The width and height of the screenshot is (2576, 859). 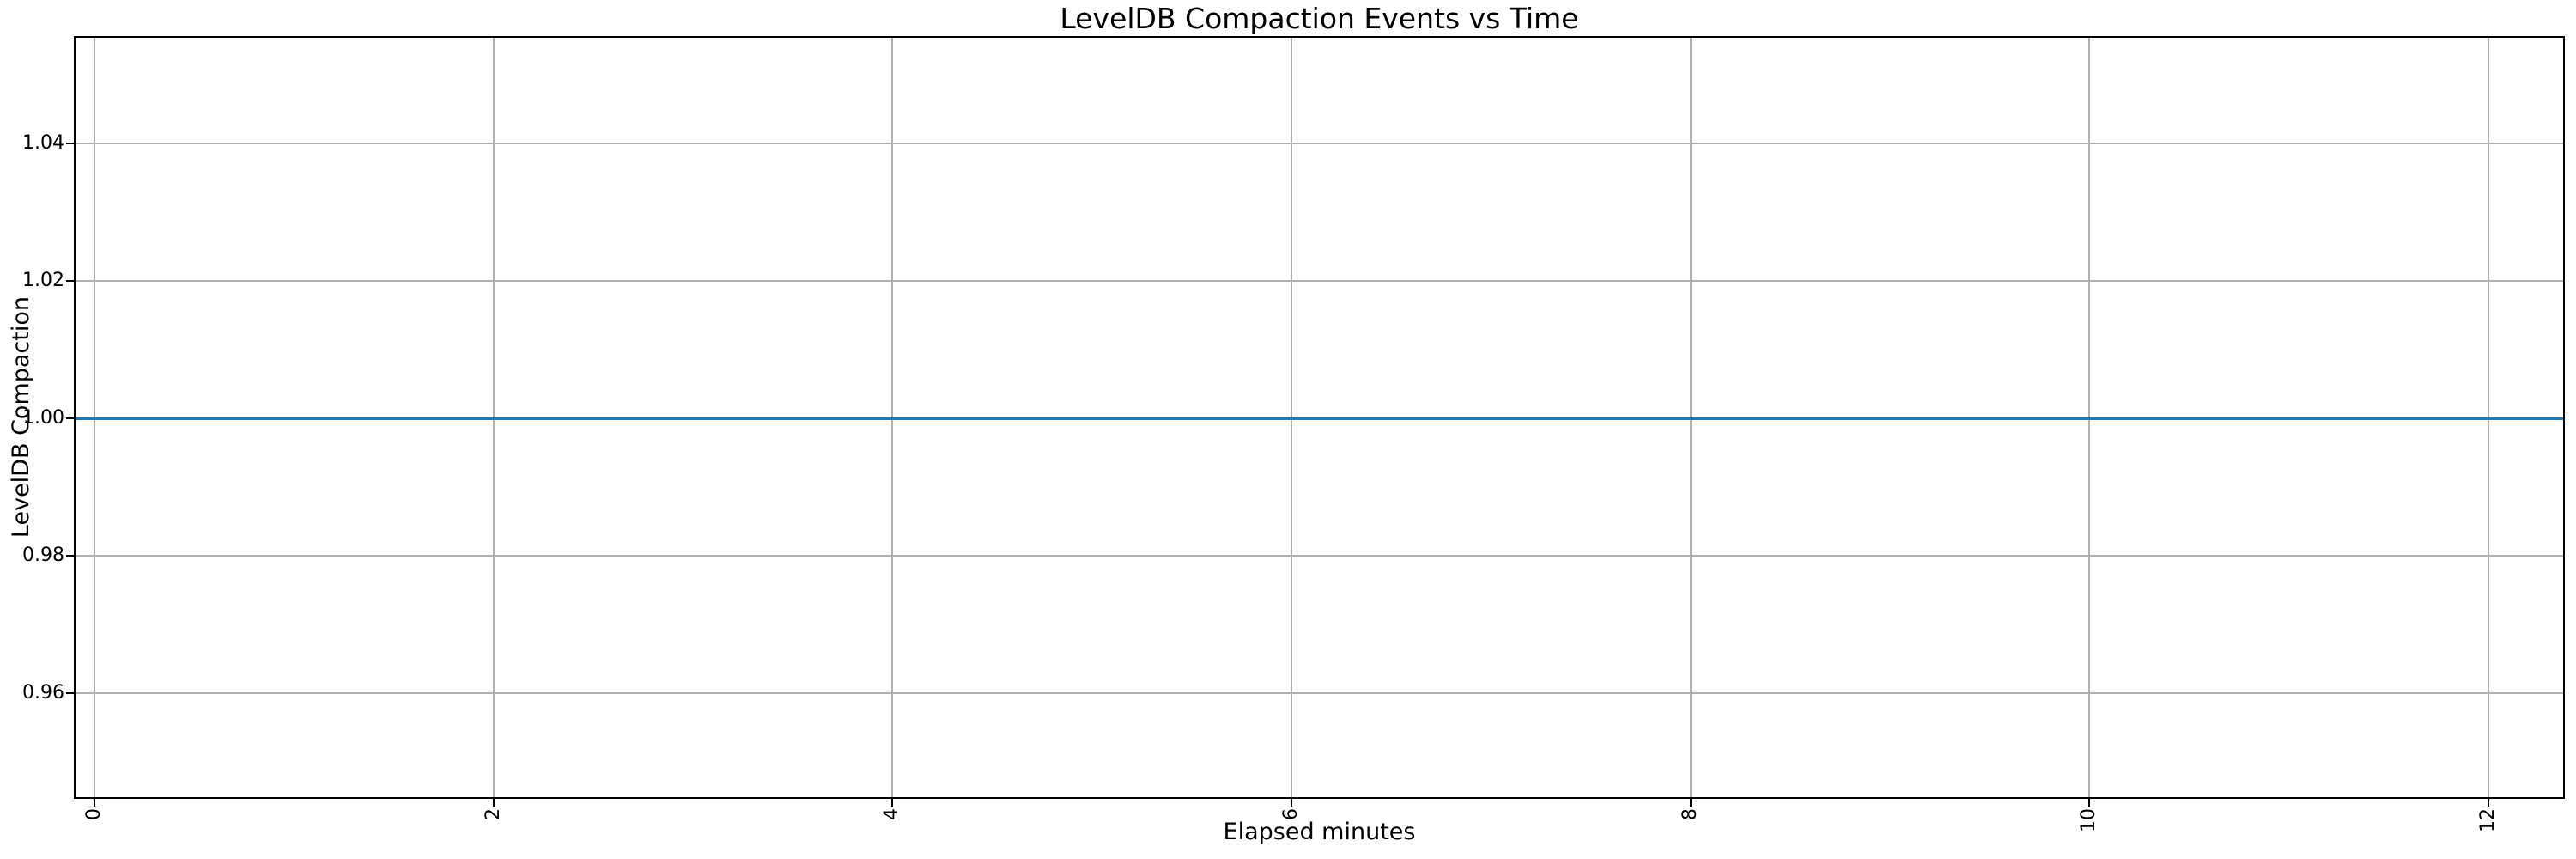 What do you see at coordinates (1319, 19) in the screenshot?
I see `chart-title: LevelDB Compaction Events vs Time` at bounding box center [1319, 19].